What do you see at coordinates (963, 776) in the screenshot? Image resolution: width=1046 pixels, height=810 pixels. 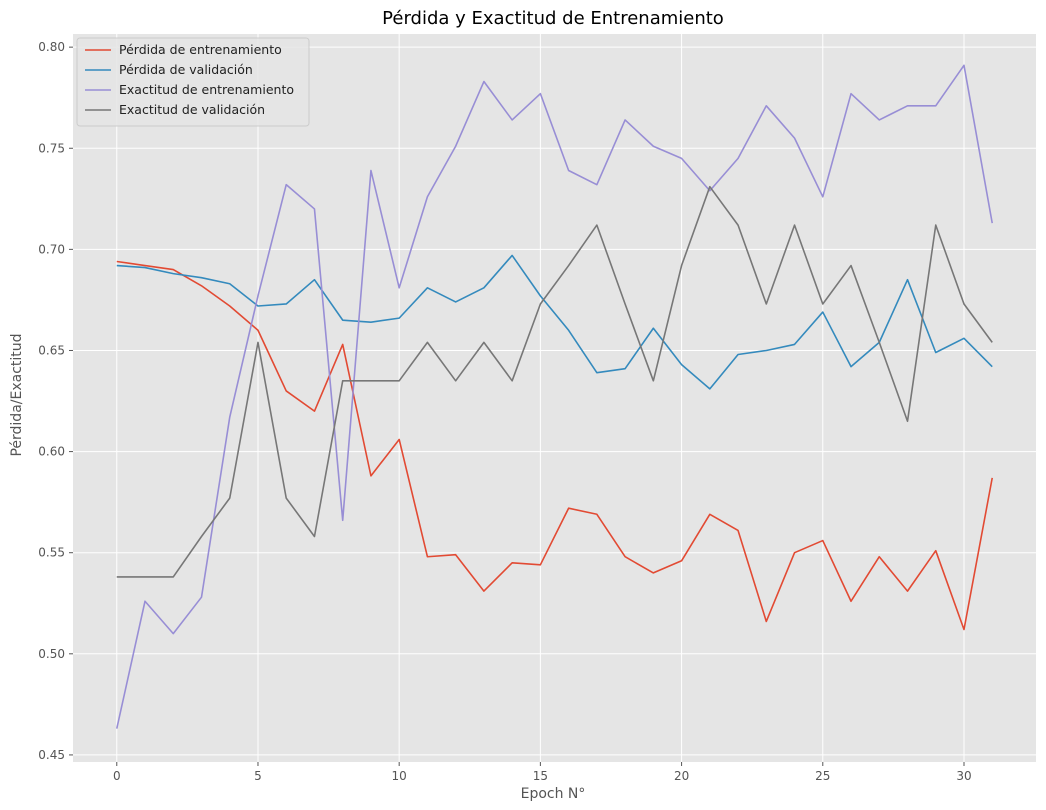 I see `x-tick-label: 30` at bounding box center [963, 776].